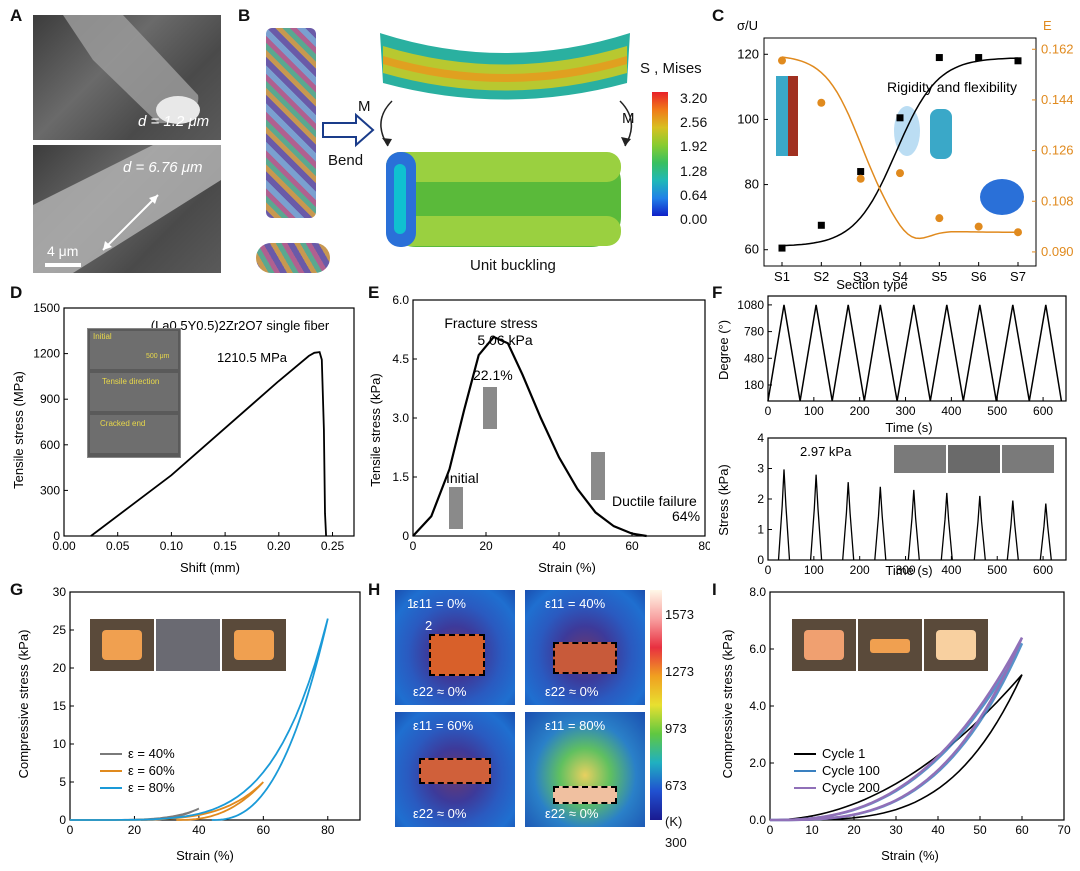  What do you see at coordinates (704, 546) in the screenshot?
I see `chart-e-x-tick-label: 80` at bounding box center [704, 546].